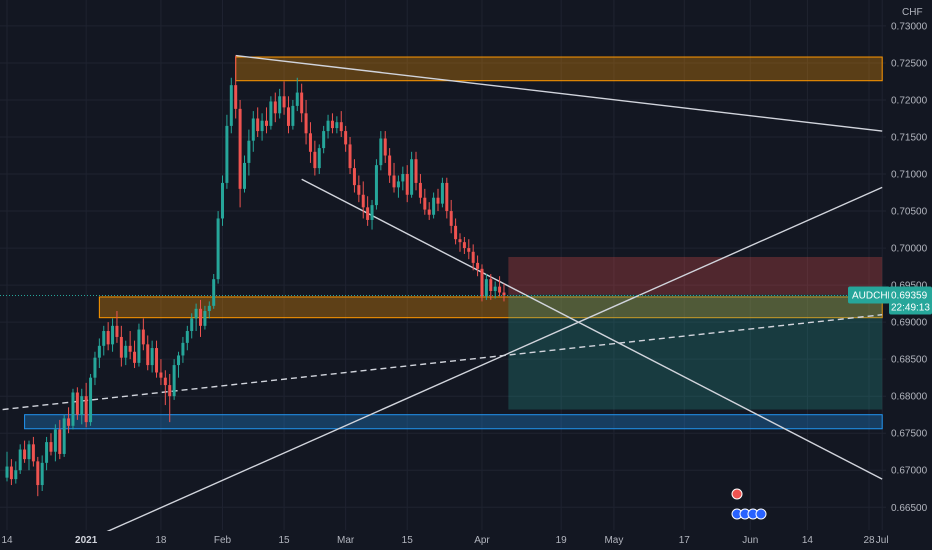 The image size is (932, 550). What do you see at coordinates (559, 69) in the screenshot?
I see `zone-resistance` at bounding box center [559, 69].